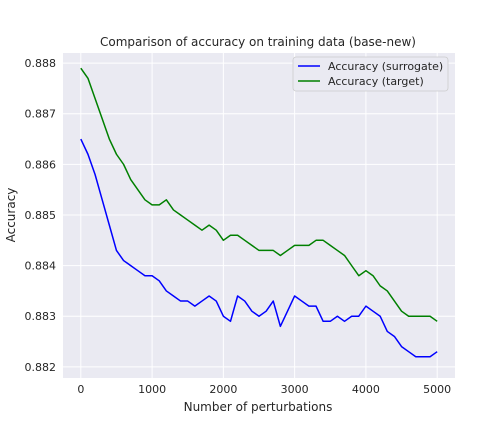 This screenshot has height=432, width=504. Describe the element at coordinates (41, 63) in the screenshot. I see `y-tick-label: 0.888` at that location.